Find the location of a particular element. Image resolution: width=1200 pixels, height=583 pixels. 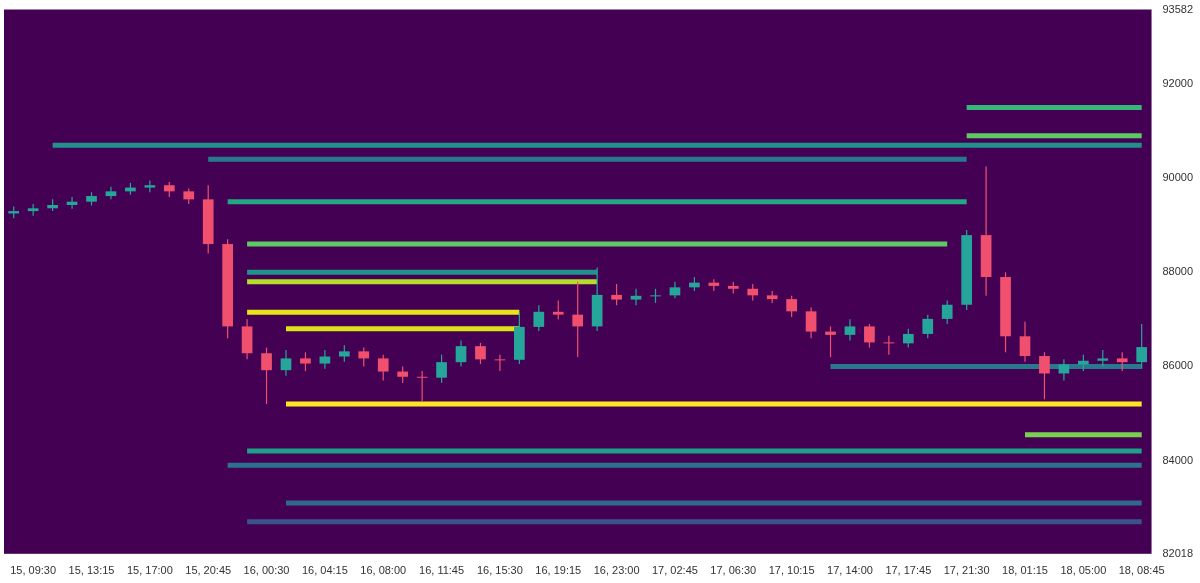

x-tick-label: 17, 17:45 is located at coordinates (908, 570).